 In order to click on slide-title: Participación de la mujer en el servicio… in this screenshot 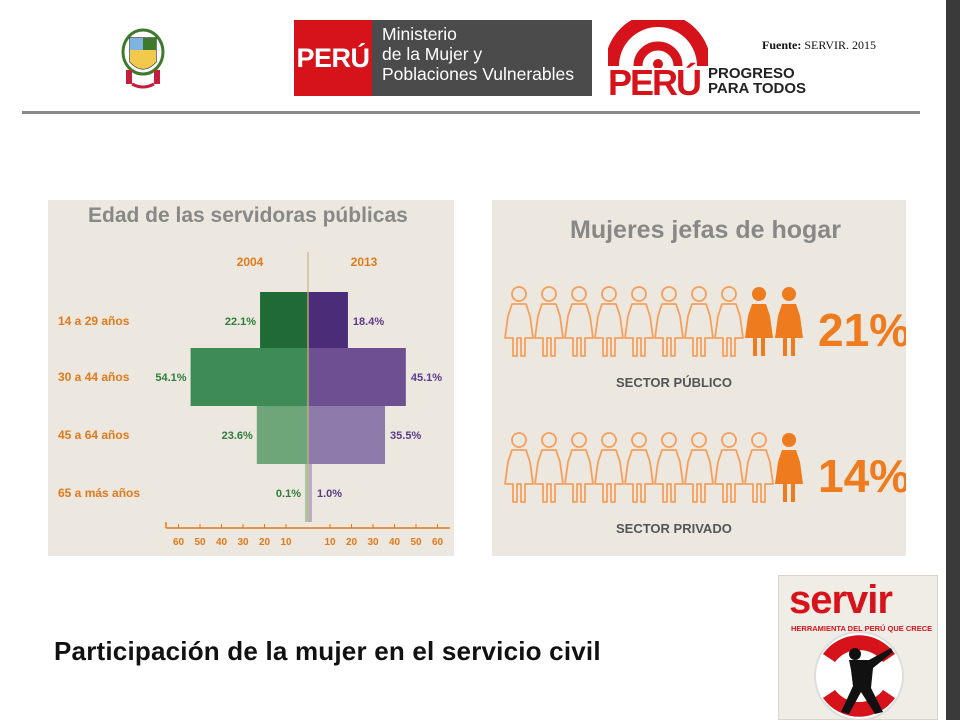, I will do `click(327, 651)`.